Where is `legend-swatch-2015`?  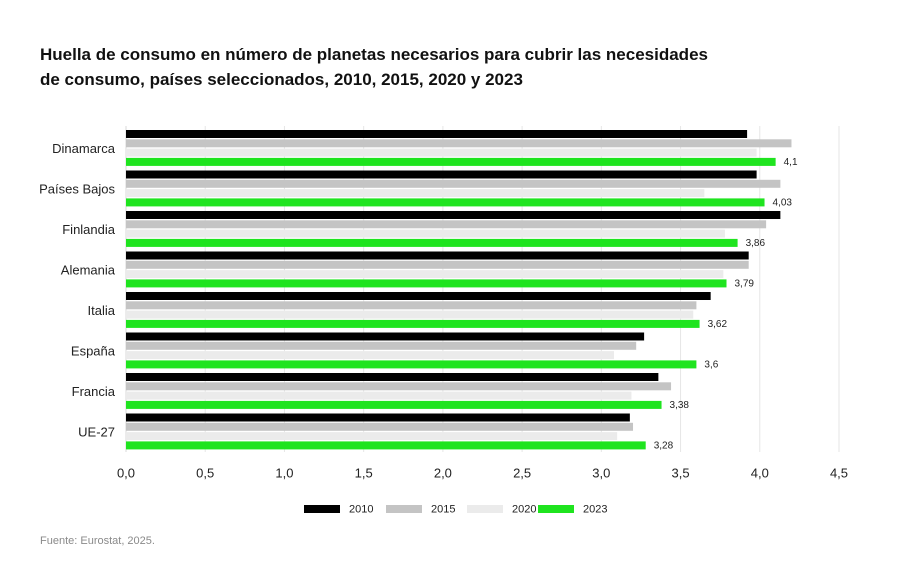 legend-swatch-2015 is located at coordinates (404, 509).